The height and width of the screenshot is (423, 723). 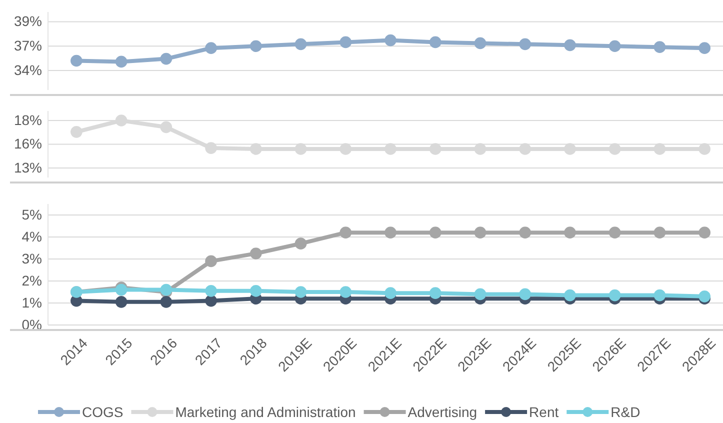 What do you see at coordinates (443, 412) in the screenshot?
I see `legend-label: Advertising` at bounding box center [443, 412].